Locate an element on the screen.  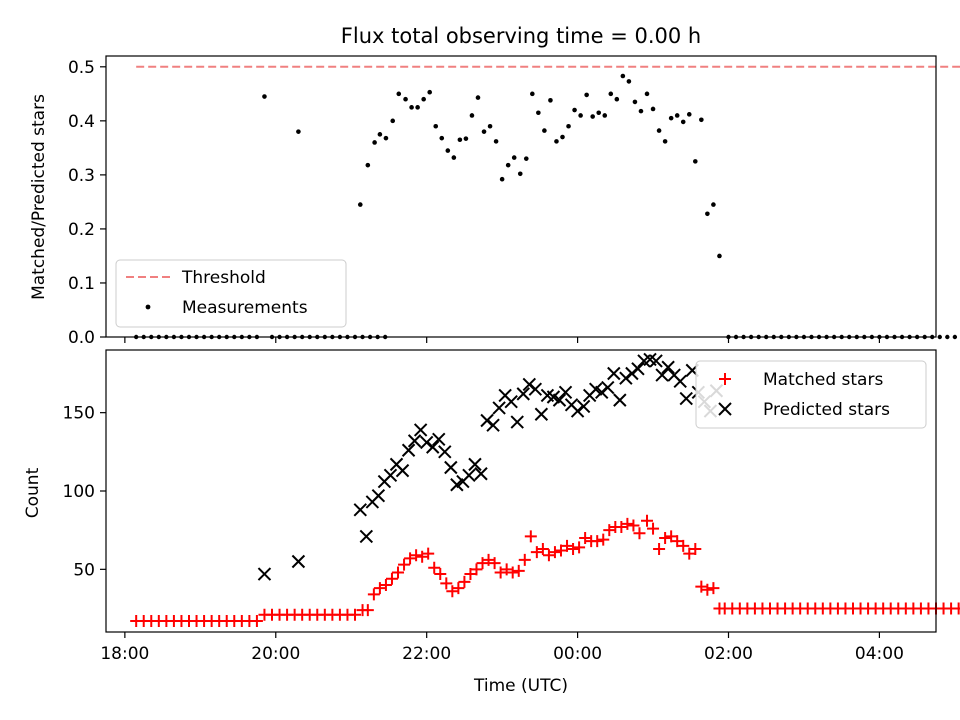
matched-stars-legend-marker is located at coordinates (725, 379).